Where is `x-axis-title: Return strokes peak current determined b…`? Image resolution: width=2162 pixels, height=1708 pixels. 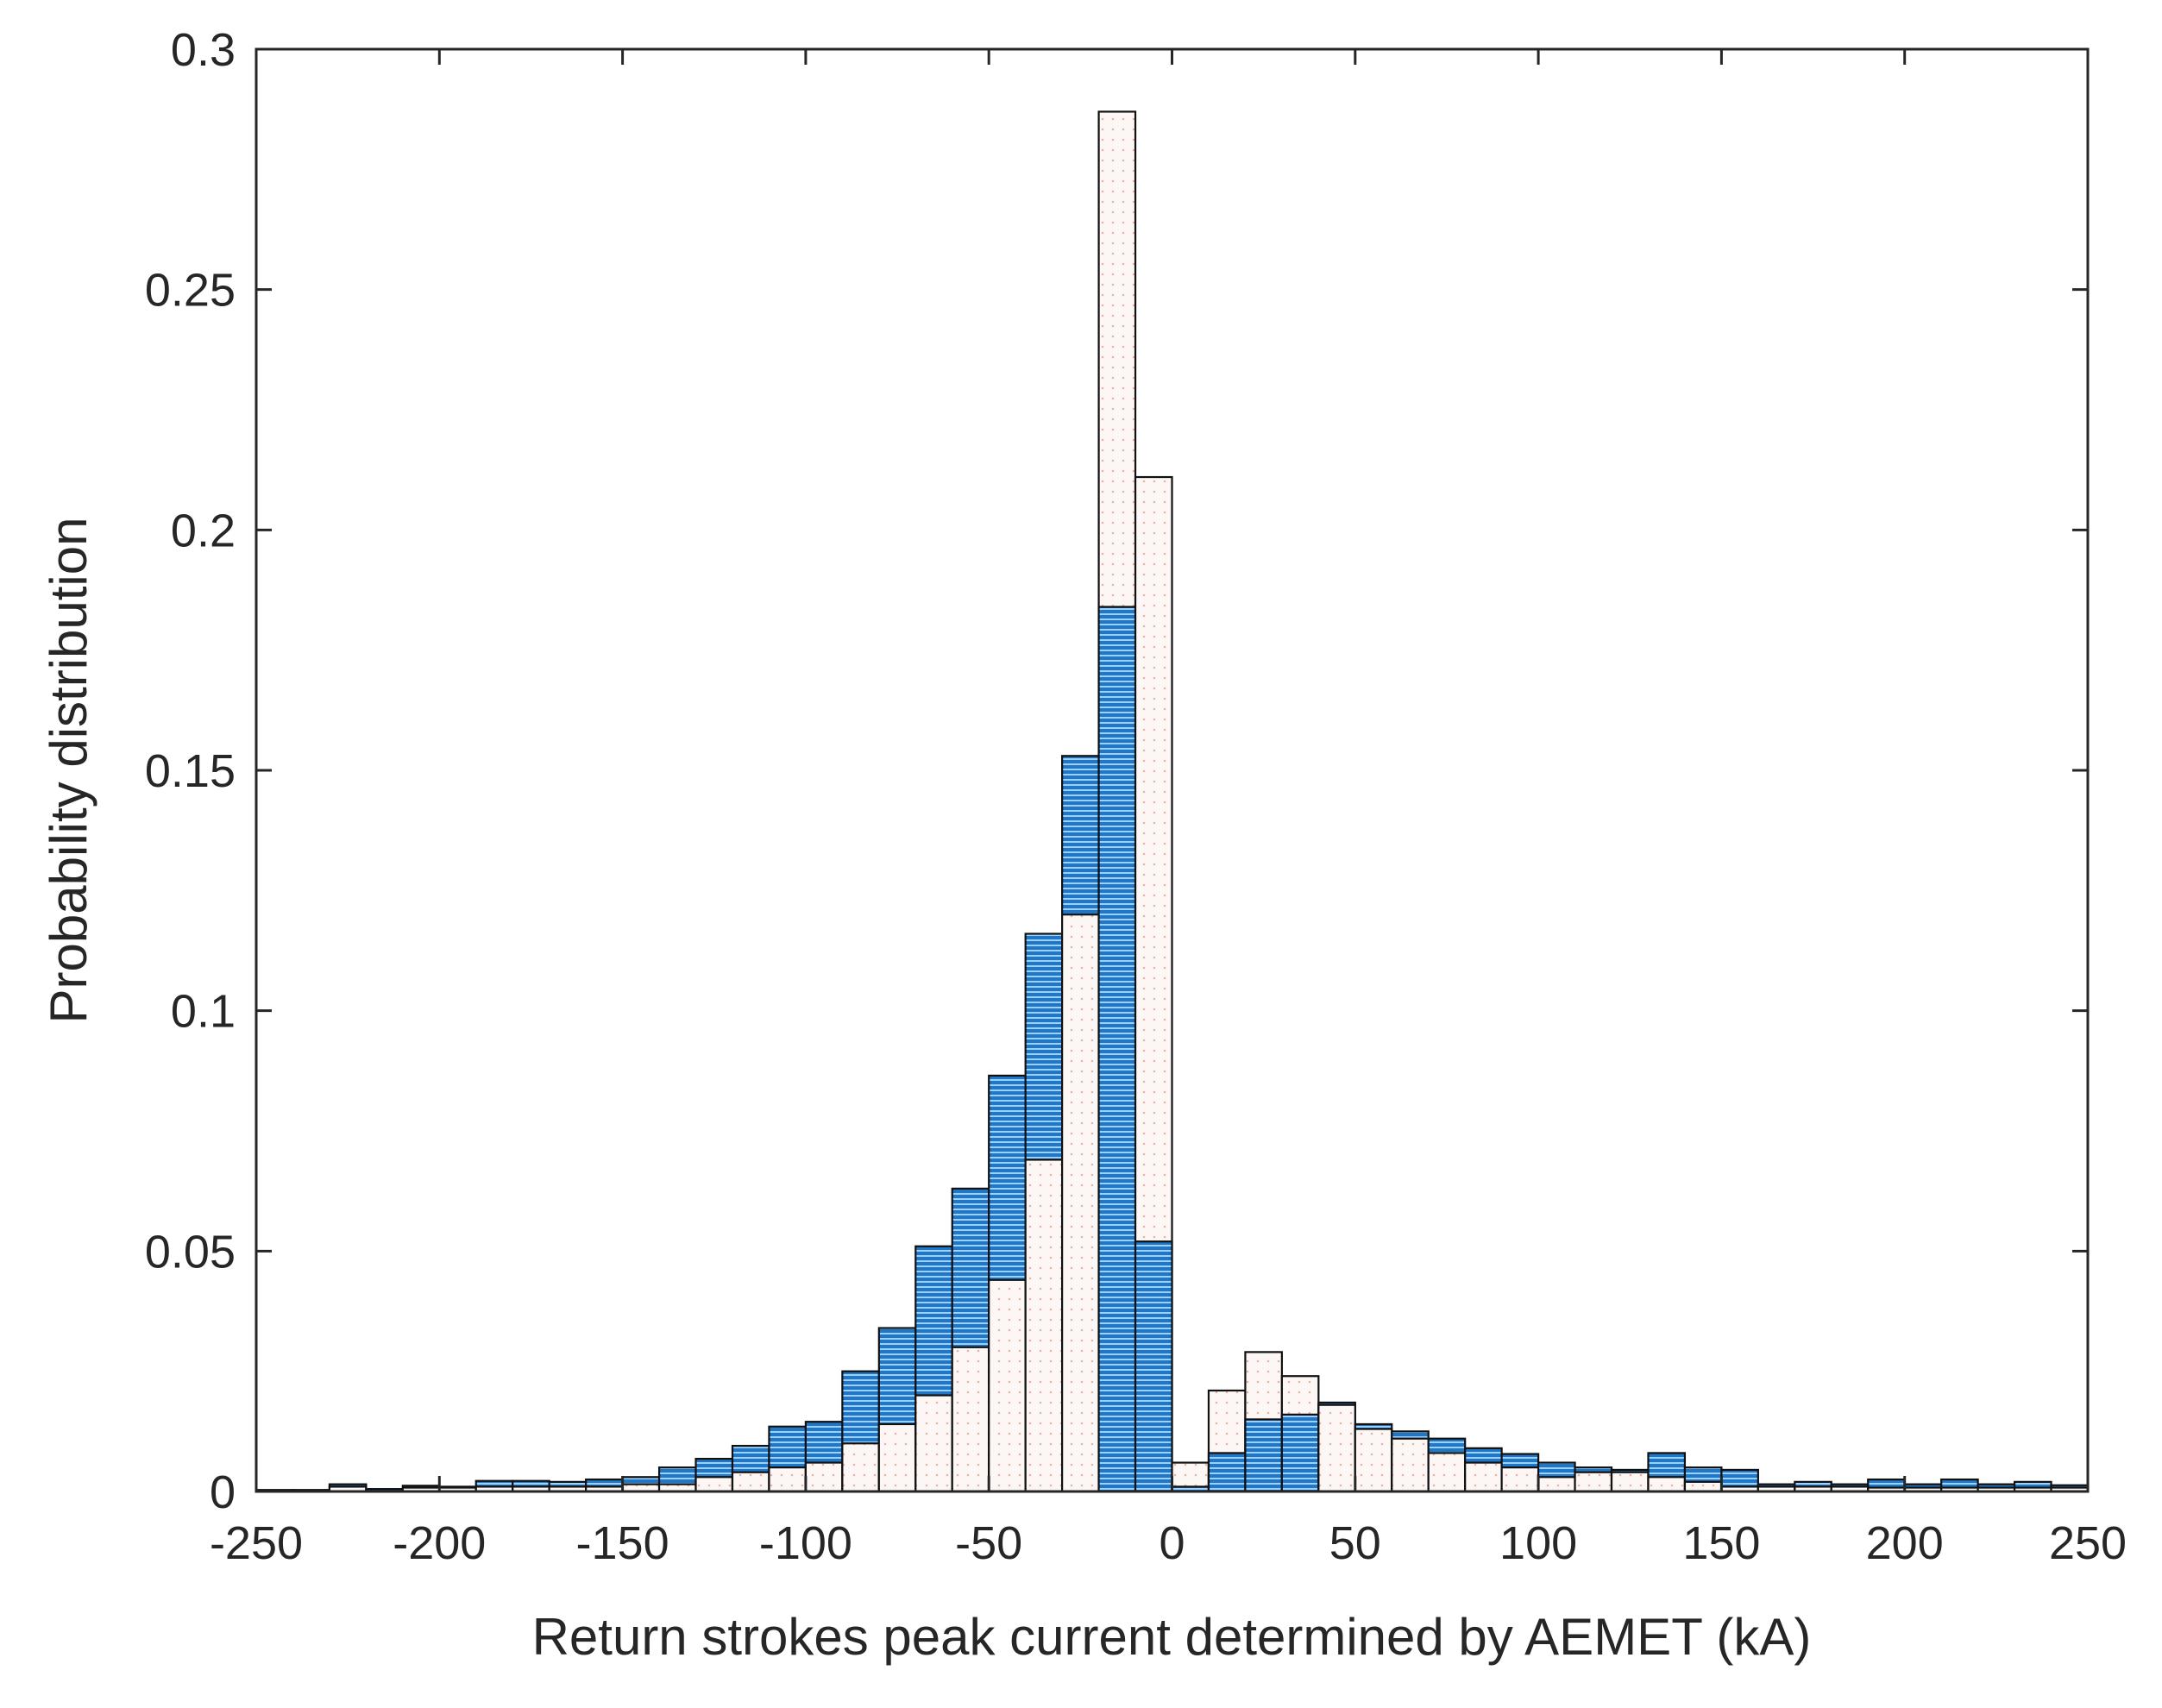 x-axis-title: Return strokes peak current determined b… is located at coordinates (1172, 1637).